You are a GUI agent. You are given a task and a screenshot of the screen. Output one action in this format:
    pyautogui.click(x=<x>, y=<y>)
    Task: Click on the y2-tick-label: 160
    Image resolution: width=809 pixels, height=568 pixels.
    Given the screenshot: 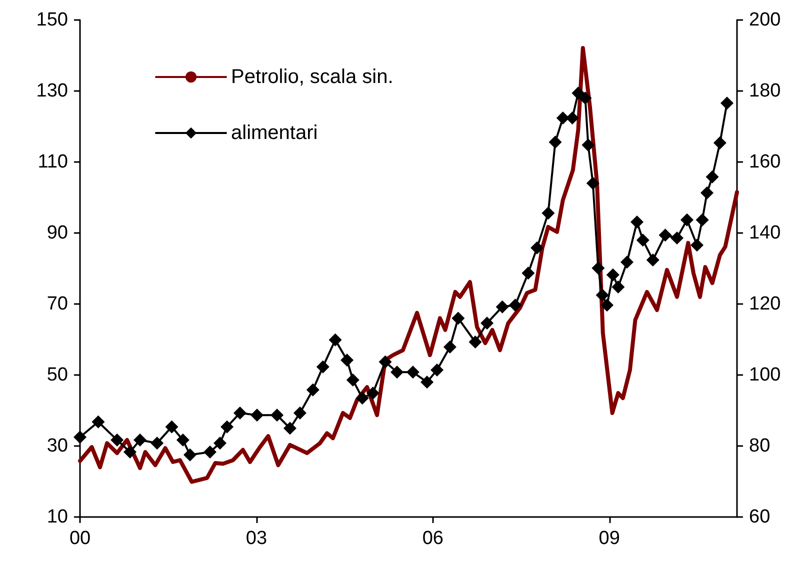 What is the action you would take?
    pyautogui.click(x=765, y=162)
    